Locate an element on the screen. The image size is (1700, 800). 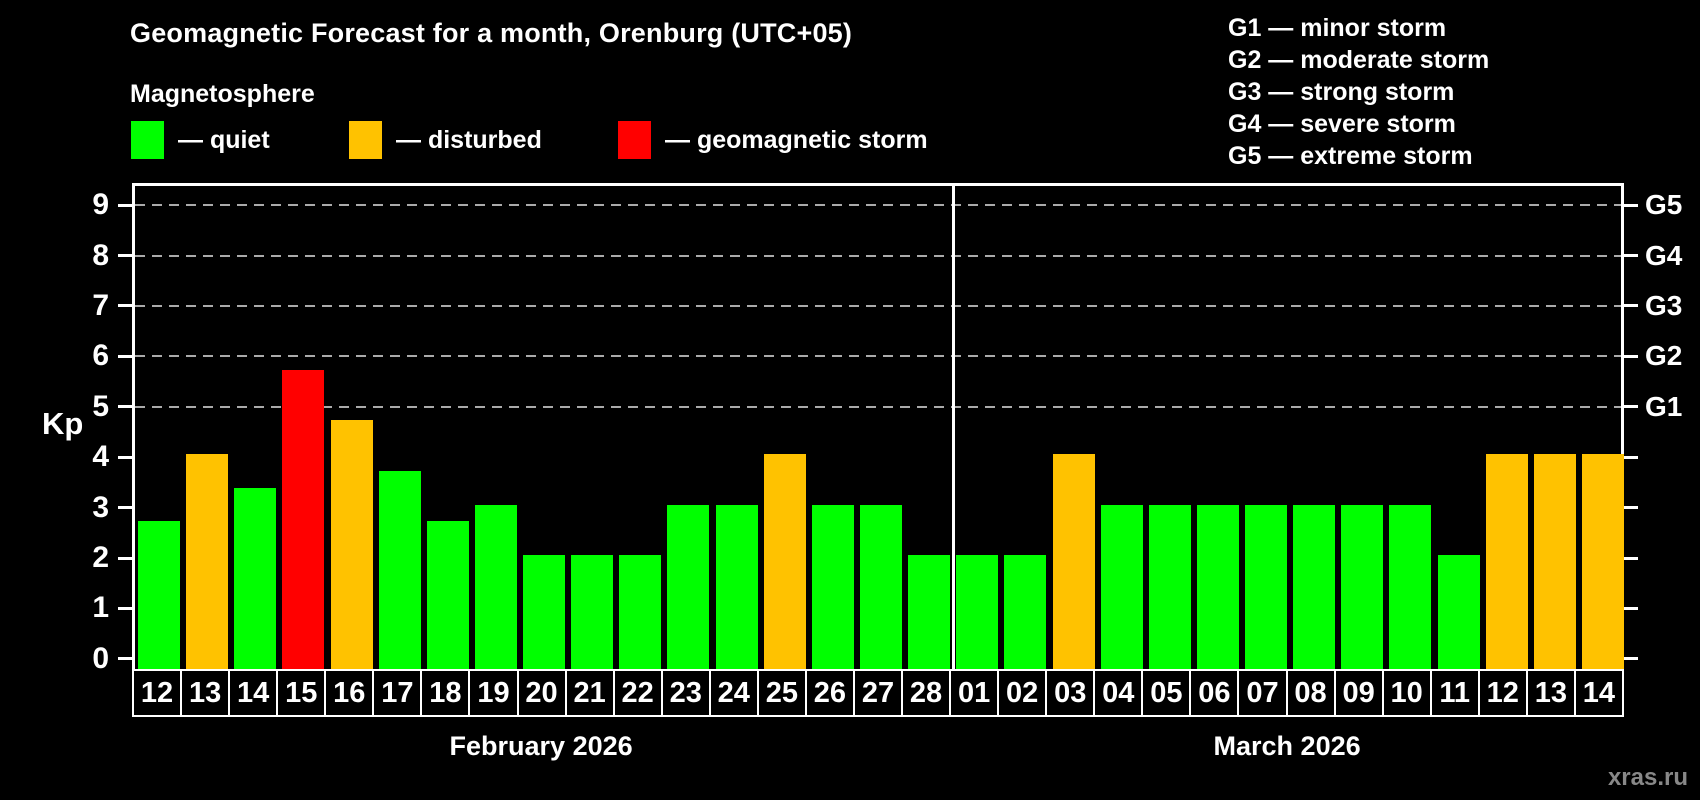
y-axis-title: Kp is located at coordinates (63, 423).